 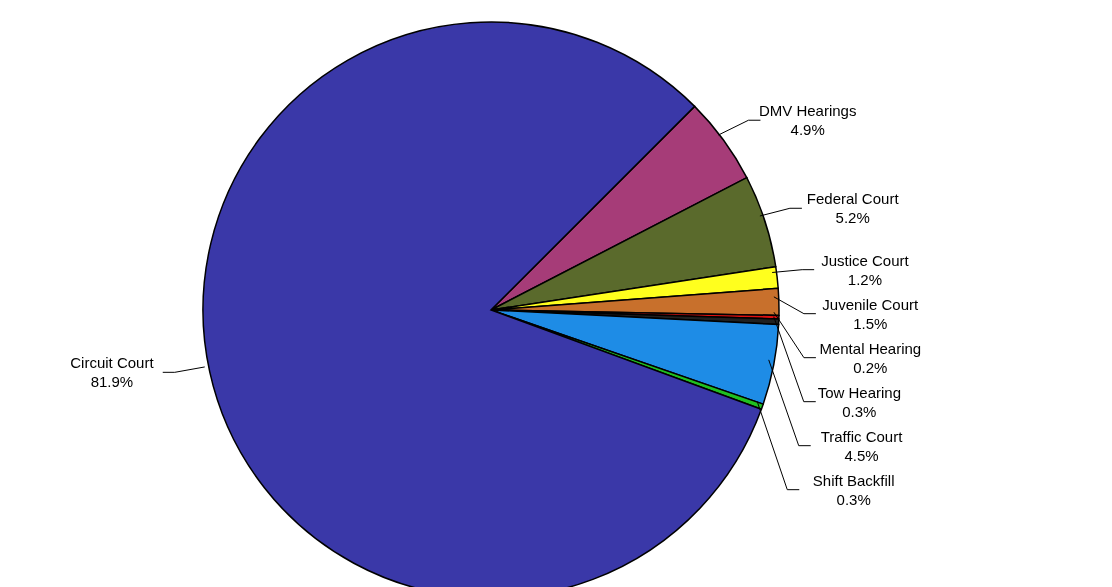 I want to click on data-label: 1.2%, so click(x=865, y=279).